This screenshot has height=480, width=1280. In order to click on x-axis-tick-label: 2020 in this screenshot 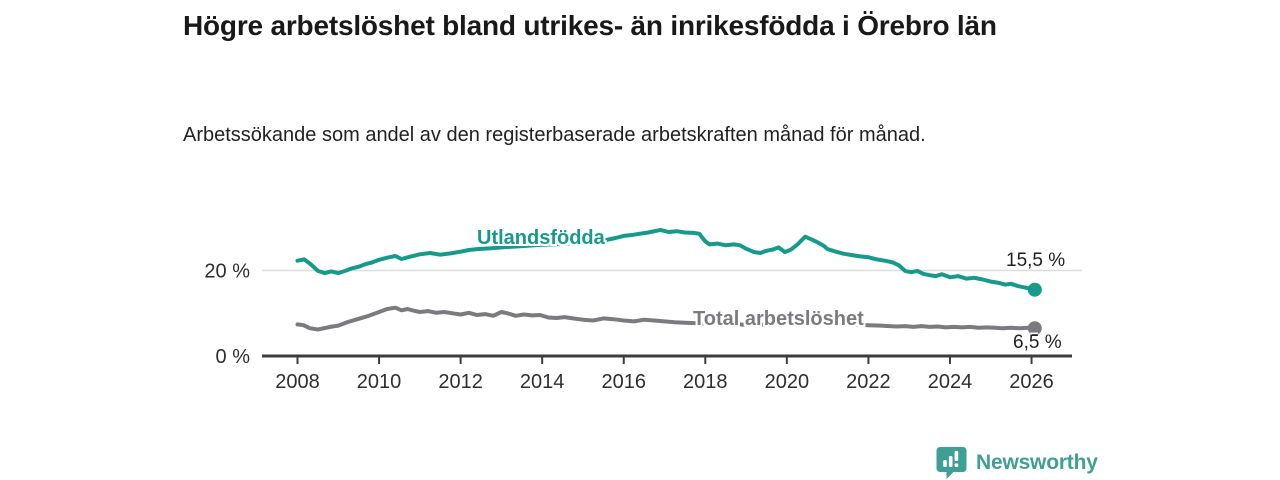, I will do `click(787, 382)`.